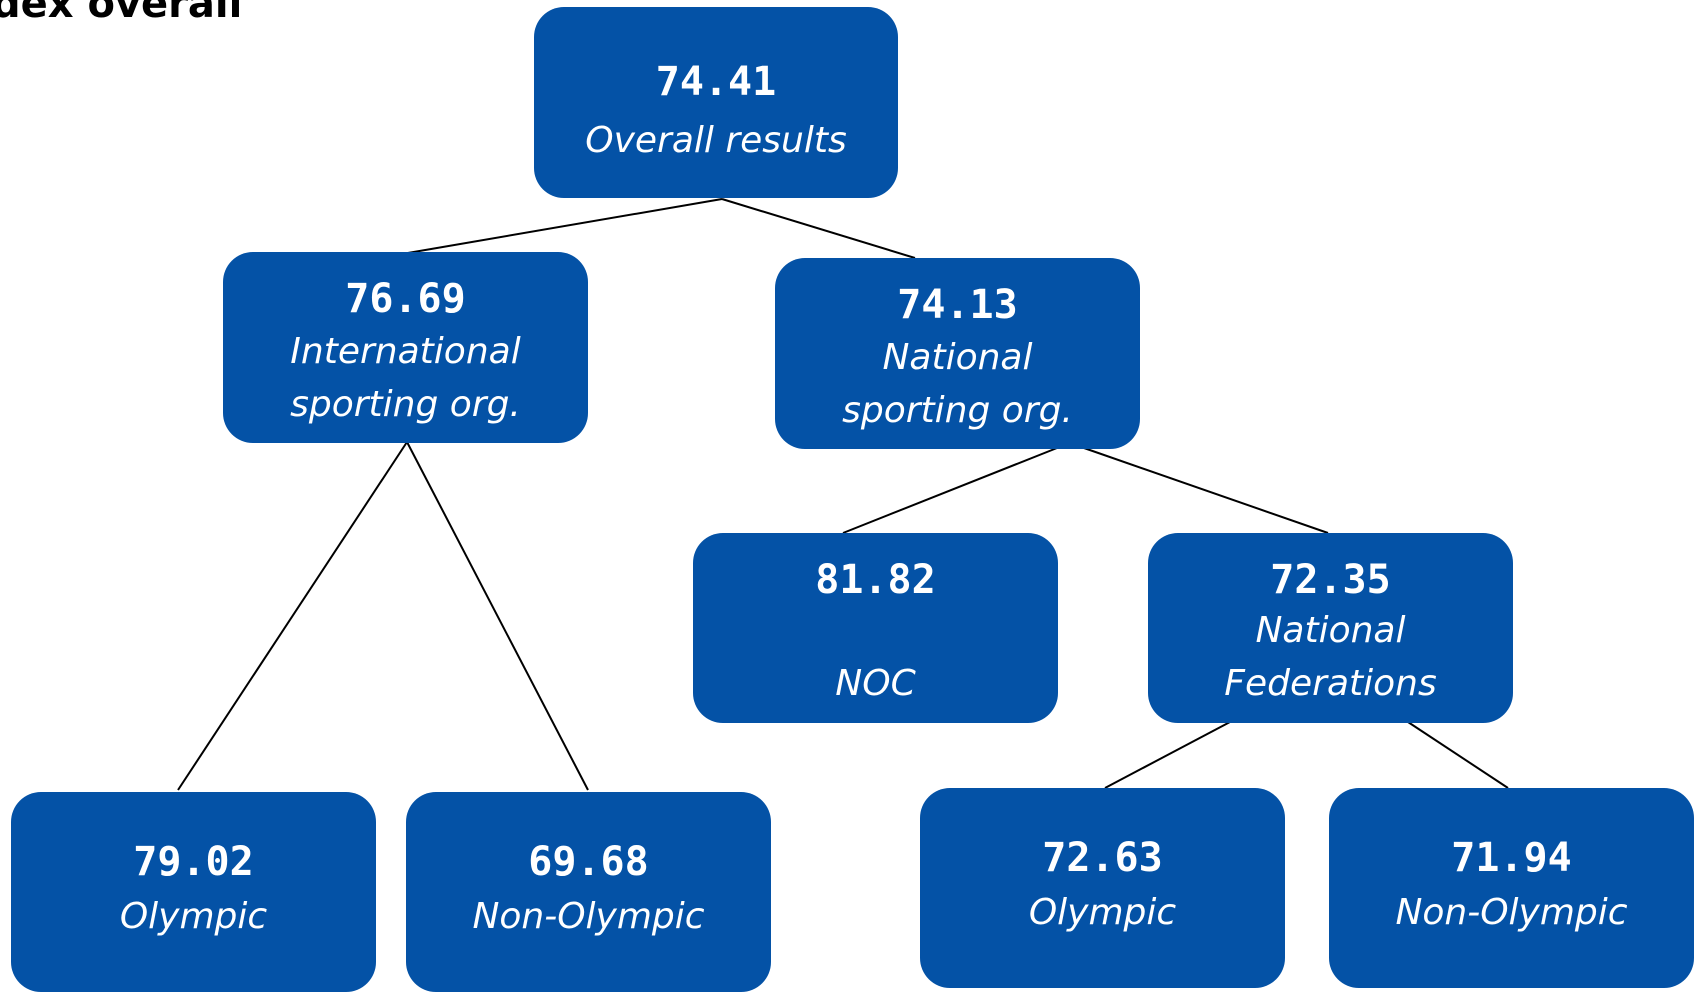 The width and height of the screenshot is (1695, 992). What do you see at coordinates (1330, 657) in the screenshot?
I see `node-label: National Federations` at bounding box center [1330, 657].